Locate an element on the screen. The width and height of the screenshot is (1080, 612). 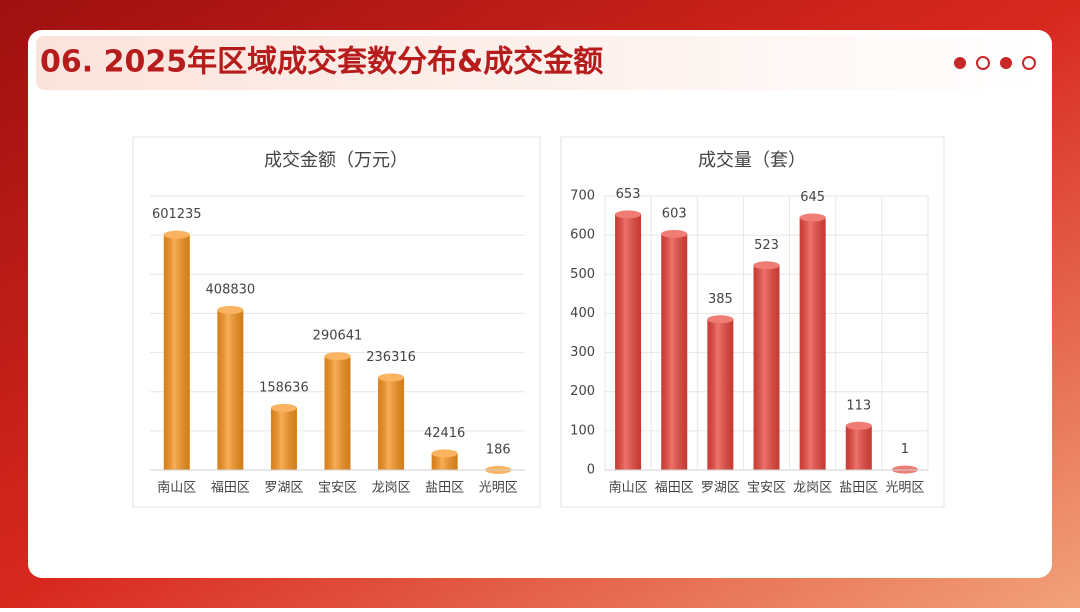
value-label: 523 is located at coordinates (766, 245).